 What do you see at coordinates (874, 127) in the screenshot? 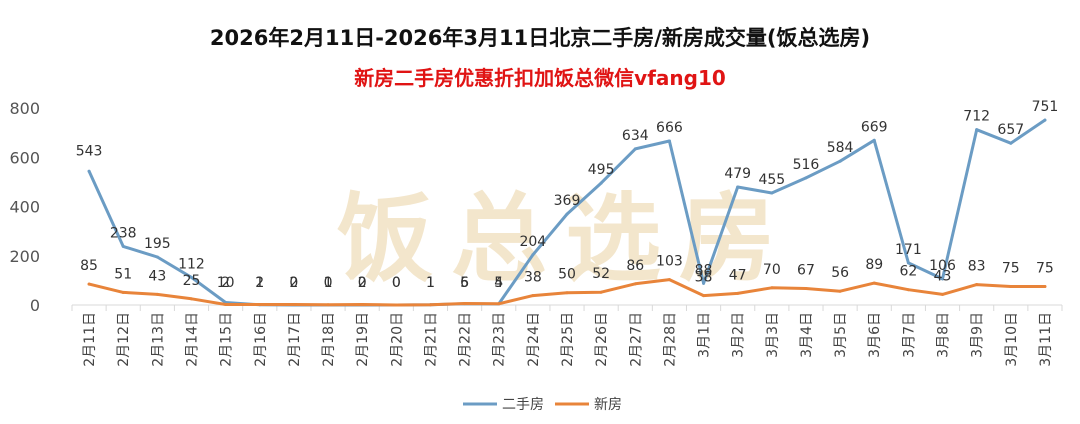
I see `data-label: 669` at bounding box center [874, 127].